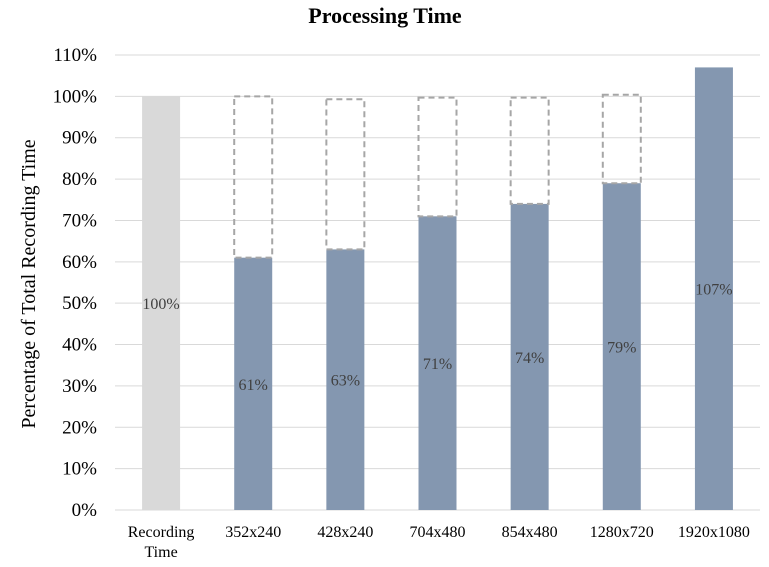 This screenshot has height=567, width=769. I want to click on data-label: 100%, so click(160, 304).